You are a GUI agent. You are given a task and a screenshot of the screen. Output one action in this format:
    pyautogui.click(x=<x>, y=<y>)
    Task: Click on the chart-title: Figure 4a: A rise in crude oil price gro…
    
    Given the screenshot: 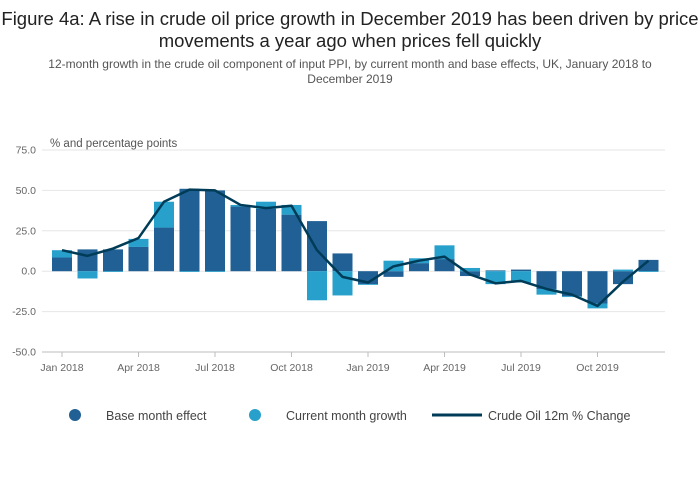 What is the action you would take?
    pyautogui.click(x=350, y=29)
    